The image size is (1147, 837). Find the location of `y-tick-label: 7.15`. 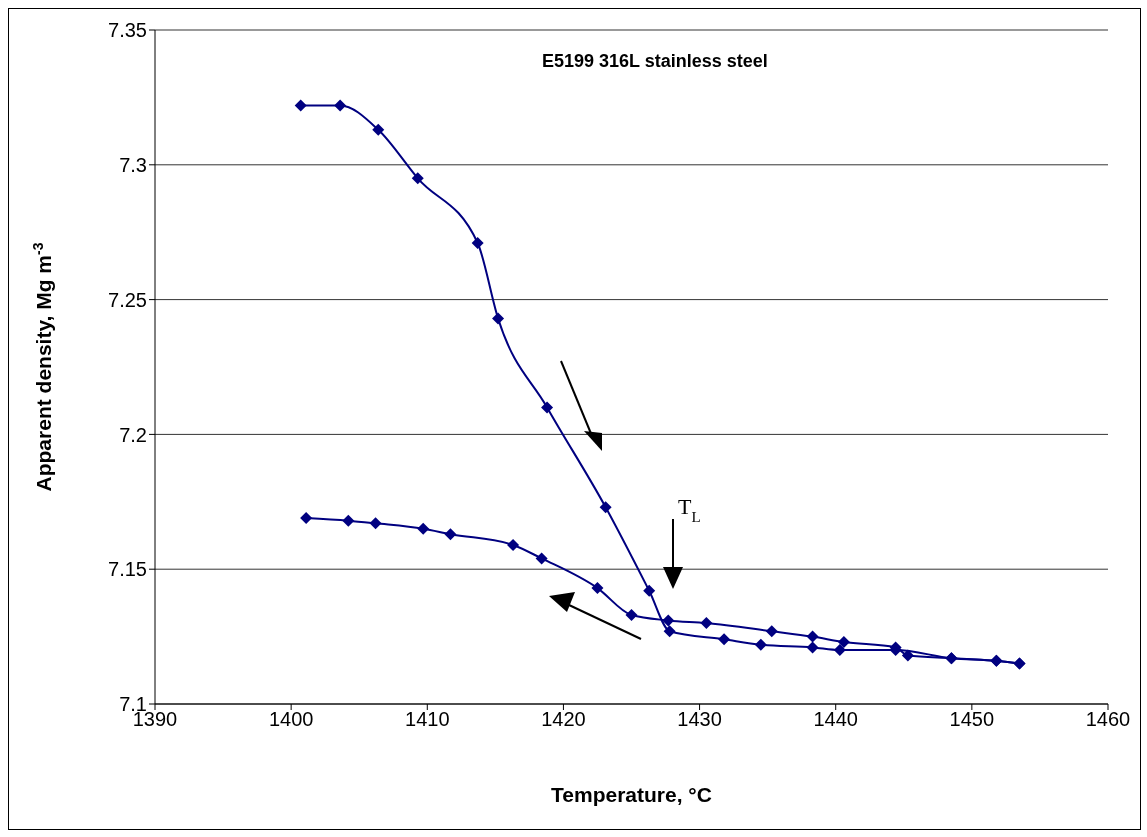

y-tick-label: 7.15 is located at coordinates (127, 569).